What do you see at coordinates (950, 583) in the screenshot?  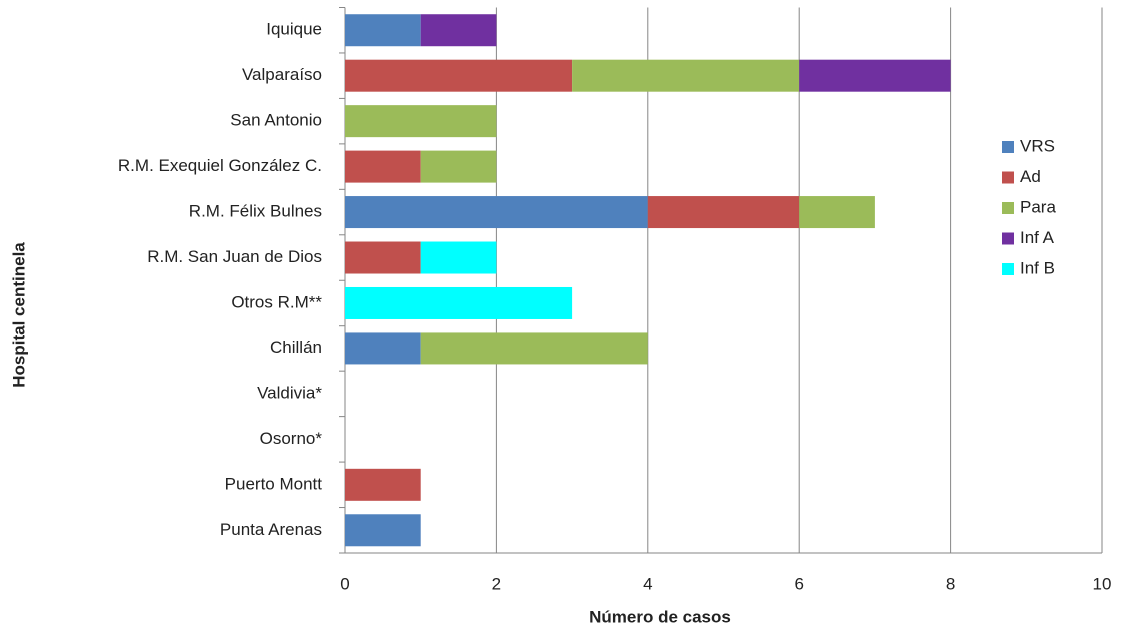 I see `x-tick-label: 8` at bounding box center [950, 583].